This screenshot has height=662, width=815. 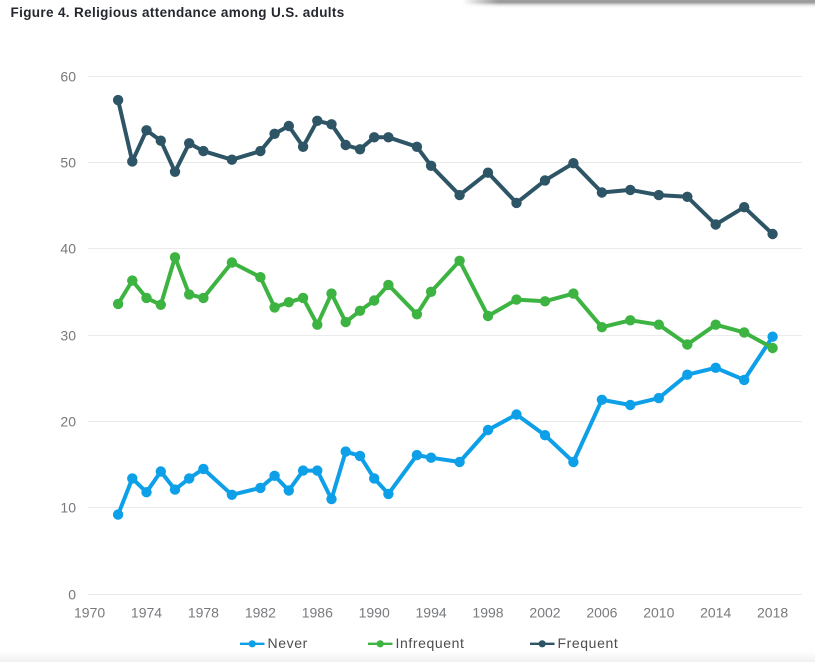 What do you see at coordinates (68, 249) in the screenshot?
I see `svg-text: 40` at bounding box center [68, 249].